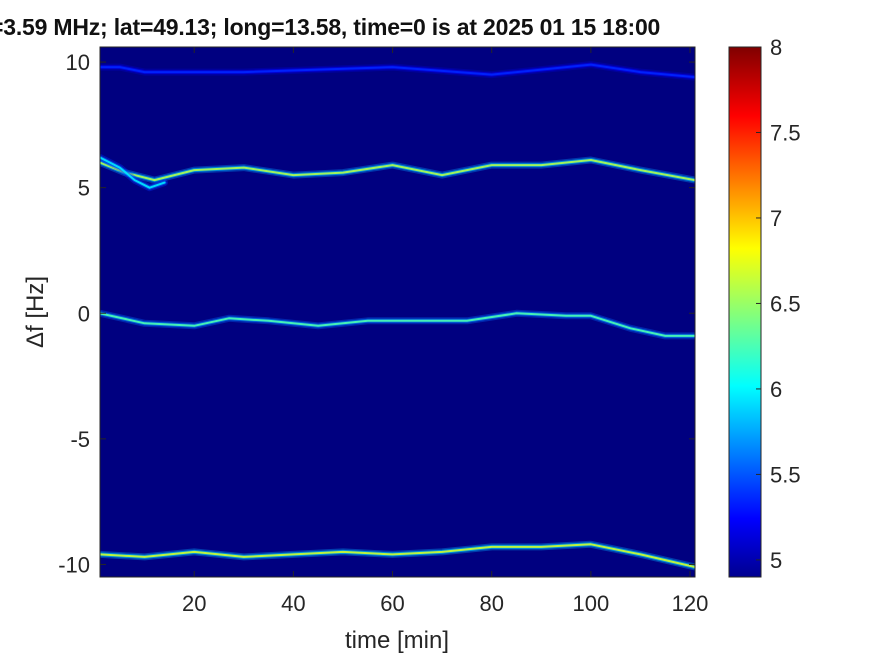 The height and width of the screenshot is (656, 875). I want to click on y-tick-label: 0, so click(84, 313).